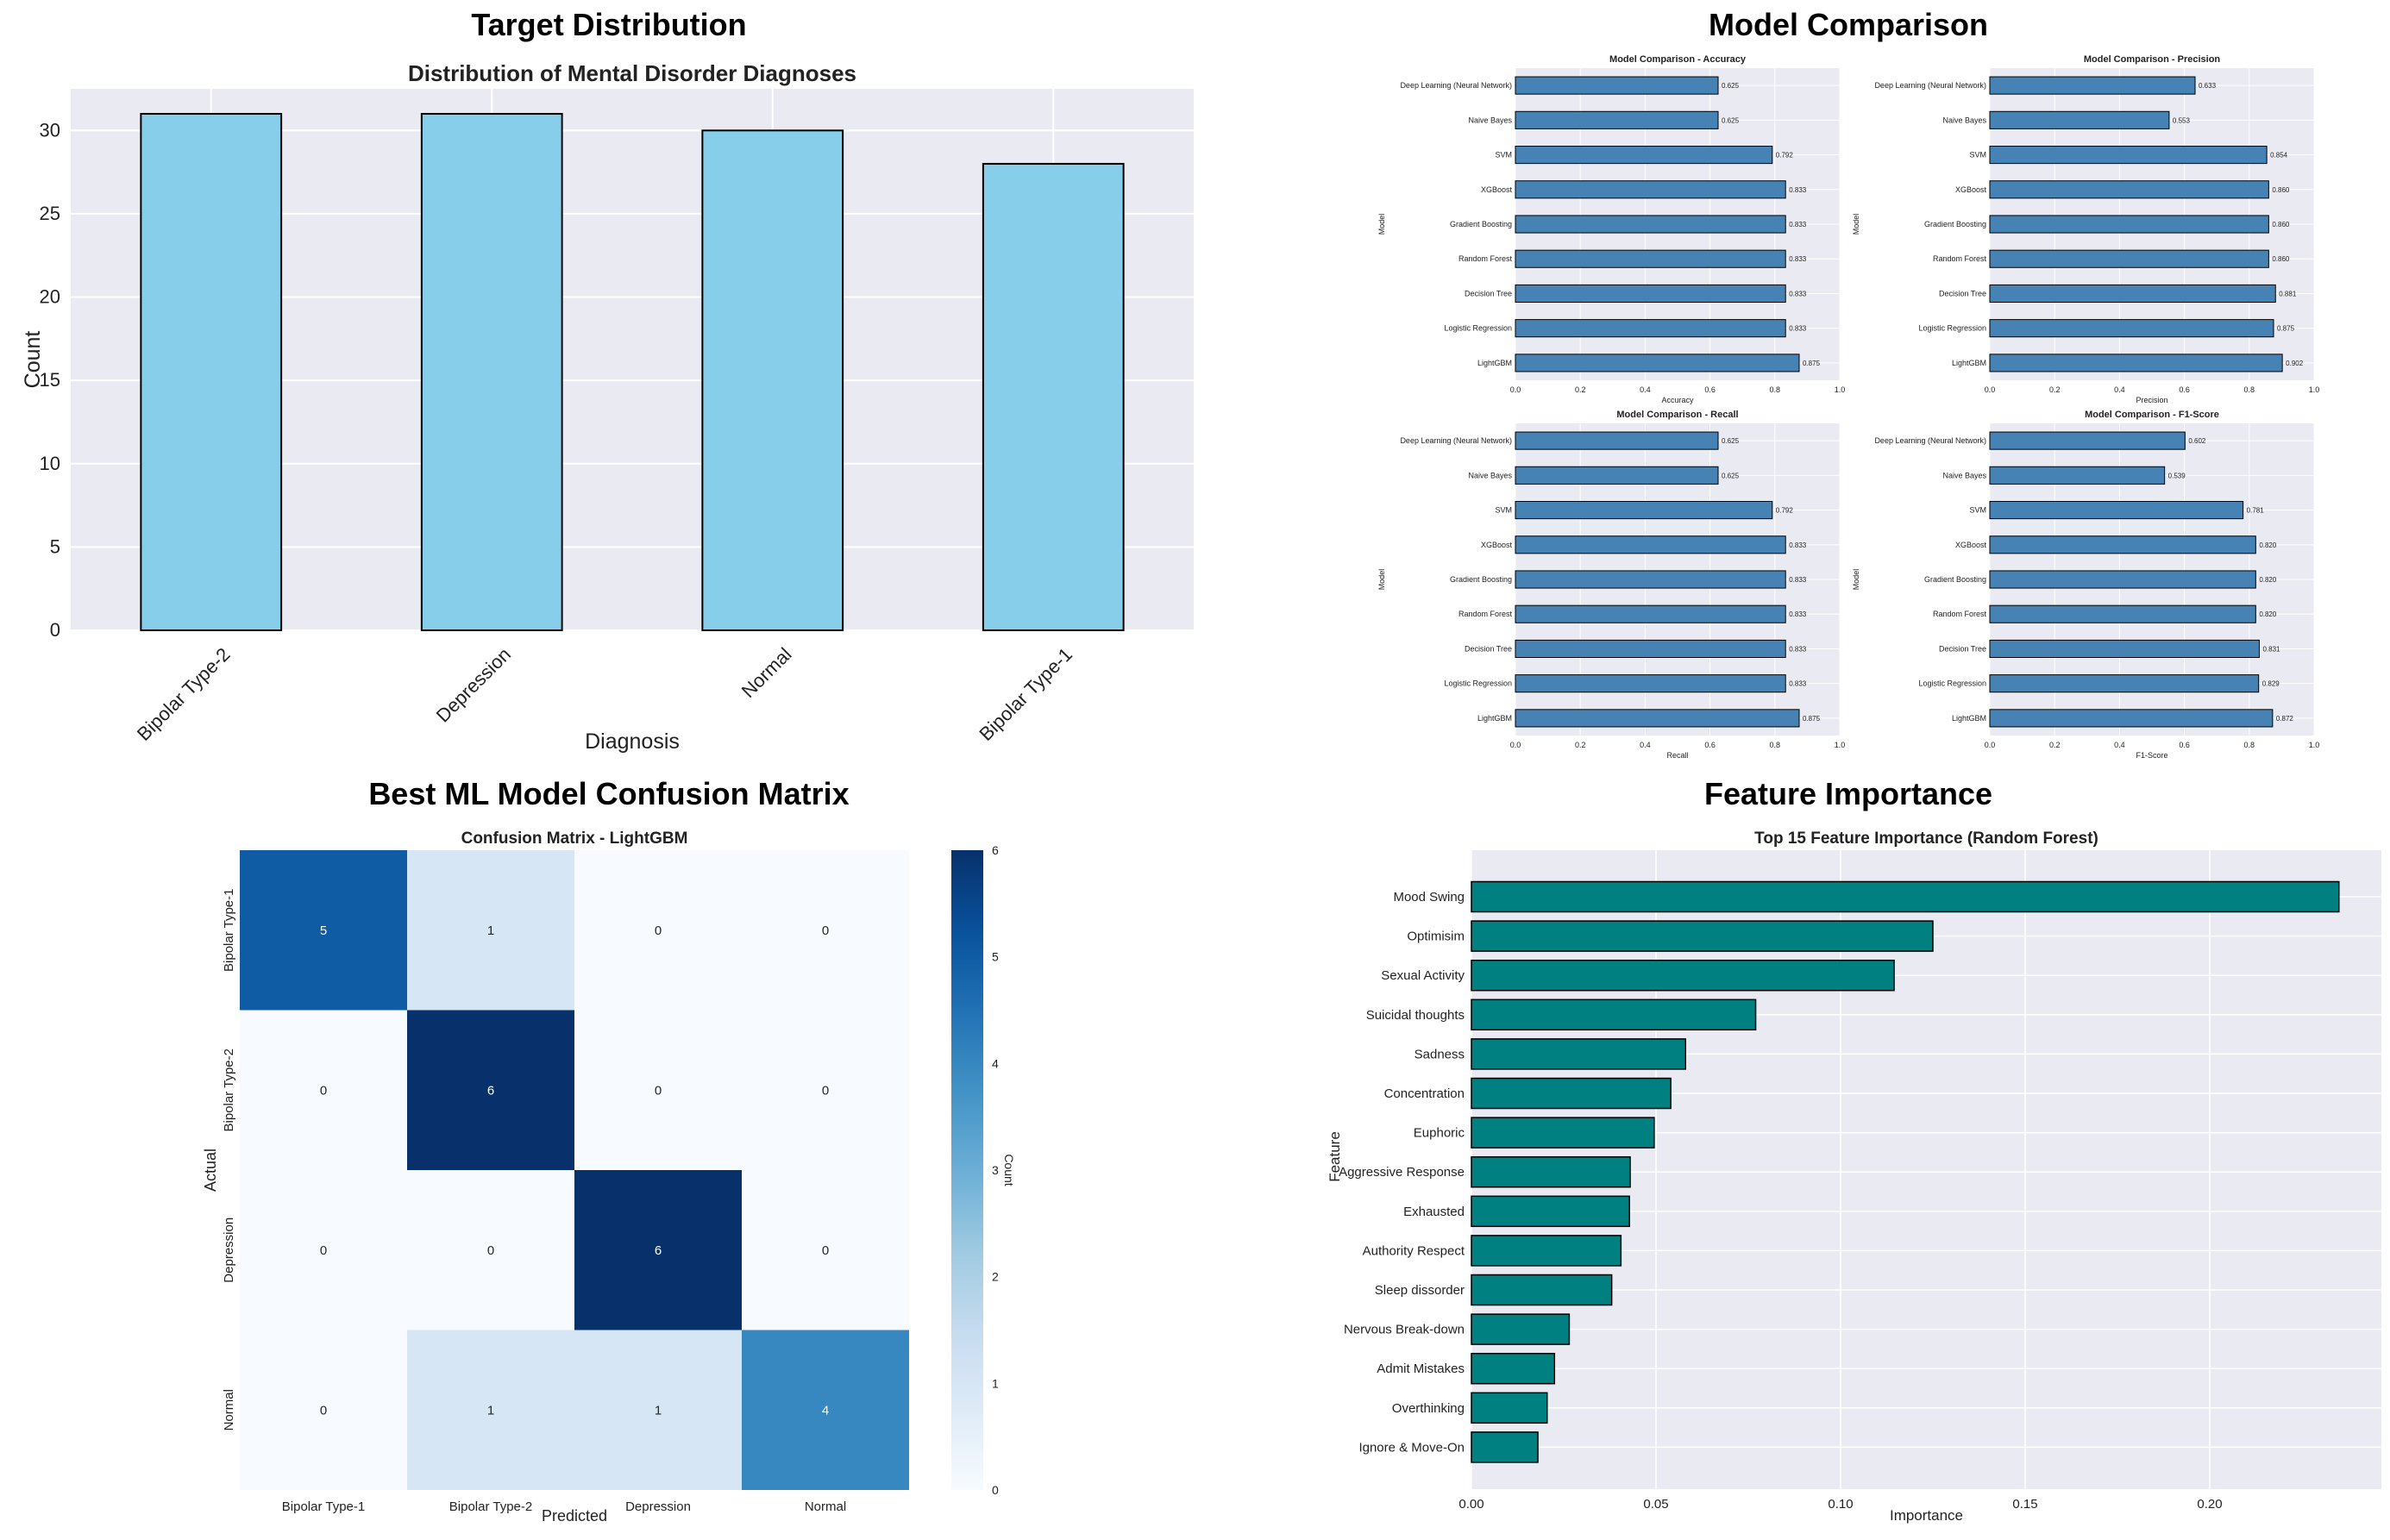  What do you see at coordinates (609, 793) in the screenshot?
I see `confusion-panel-title: Best ML Model Confusion Matrix` at bounding box center [609, 793].